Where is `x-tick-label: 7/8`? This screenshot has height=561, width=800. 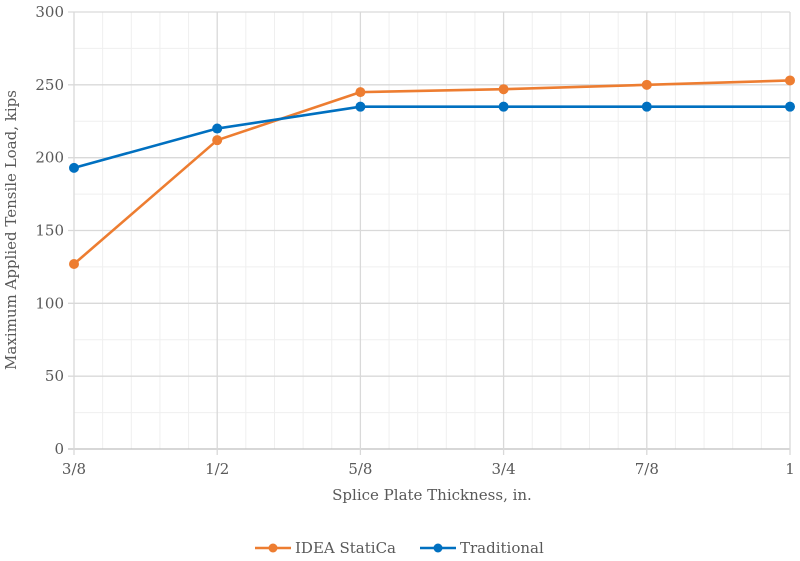
x-tick-label: 7/8 is located at coordinates (647, 469).